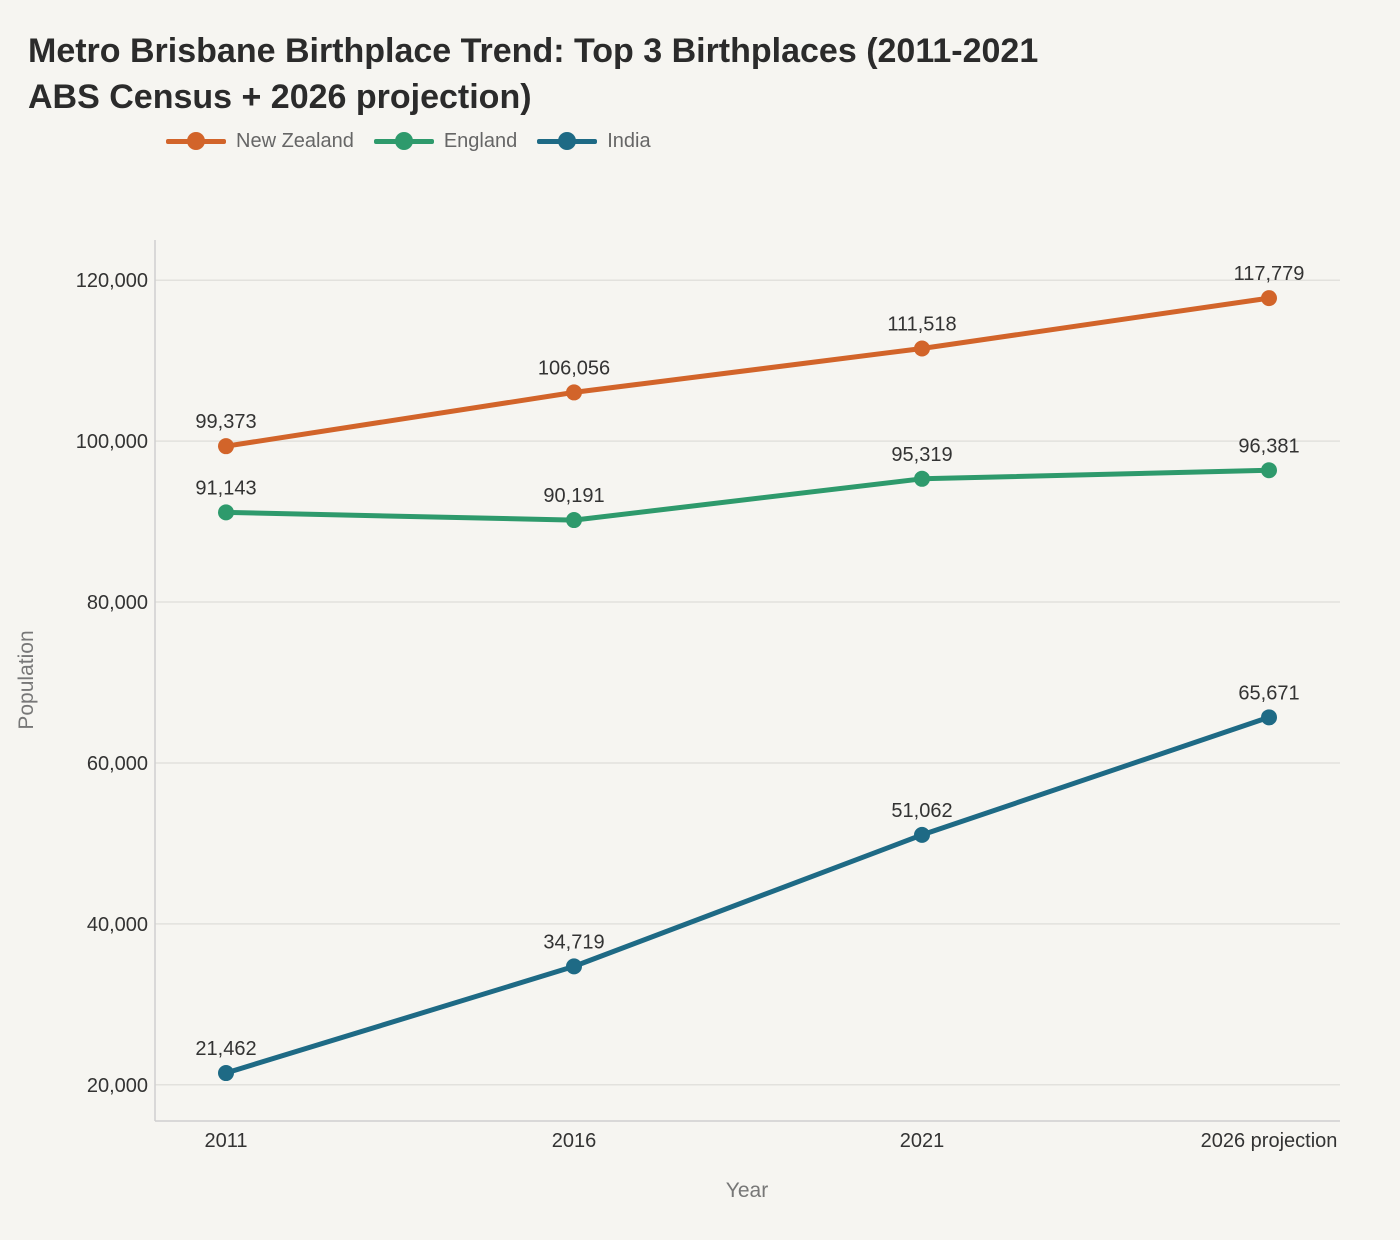  I want to click on x-axis-title: Year, so click(747, 1190).